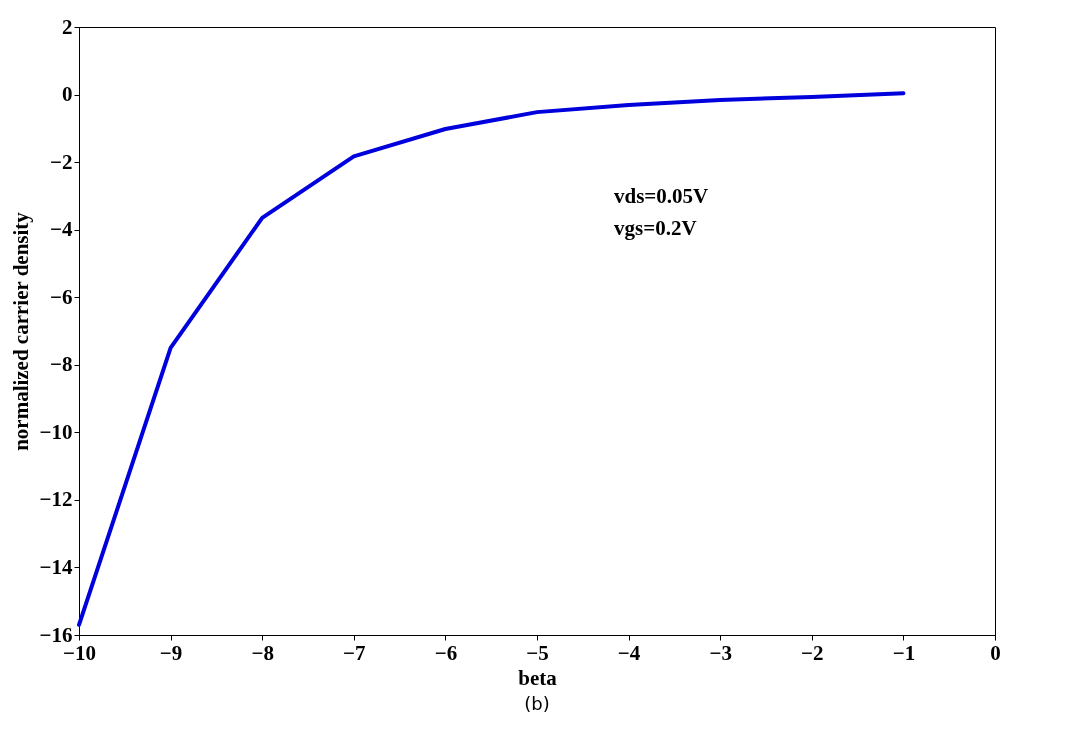 The height and width of the screenshot is (733, 1068). What do you see at coordinates (904, 652) in the screenshot?
I see `x-tick-label: −1` at bounding box center [904, 652].